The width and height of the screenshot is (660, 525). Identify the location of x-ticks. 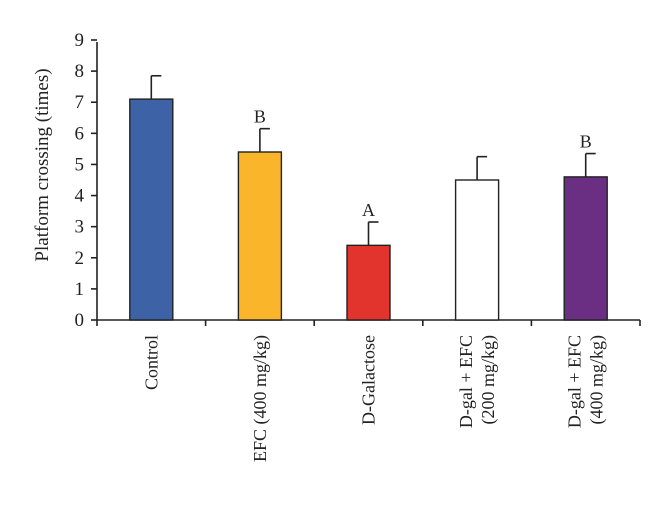
(368, 323).